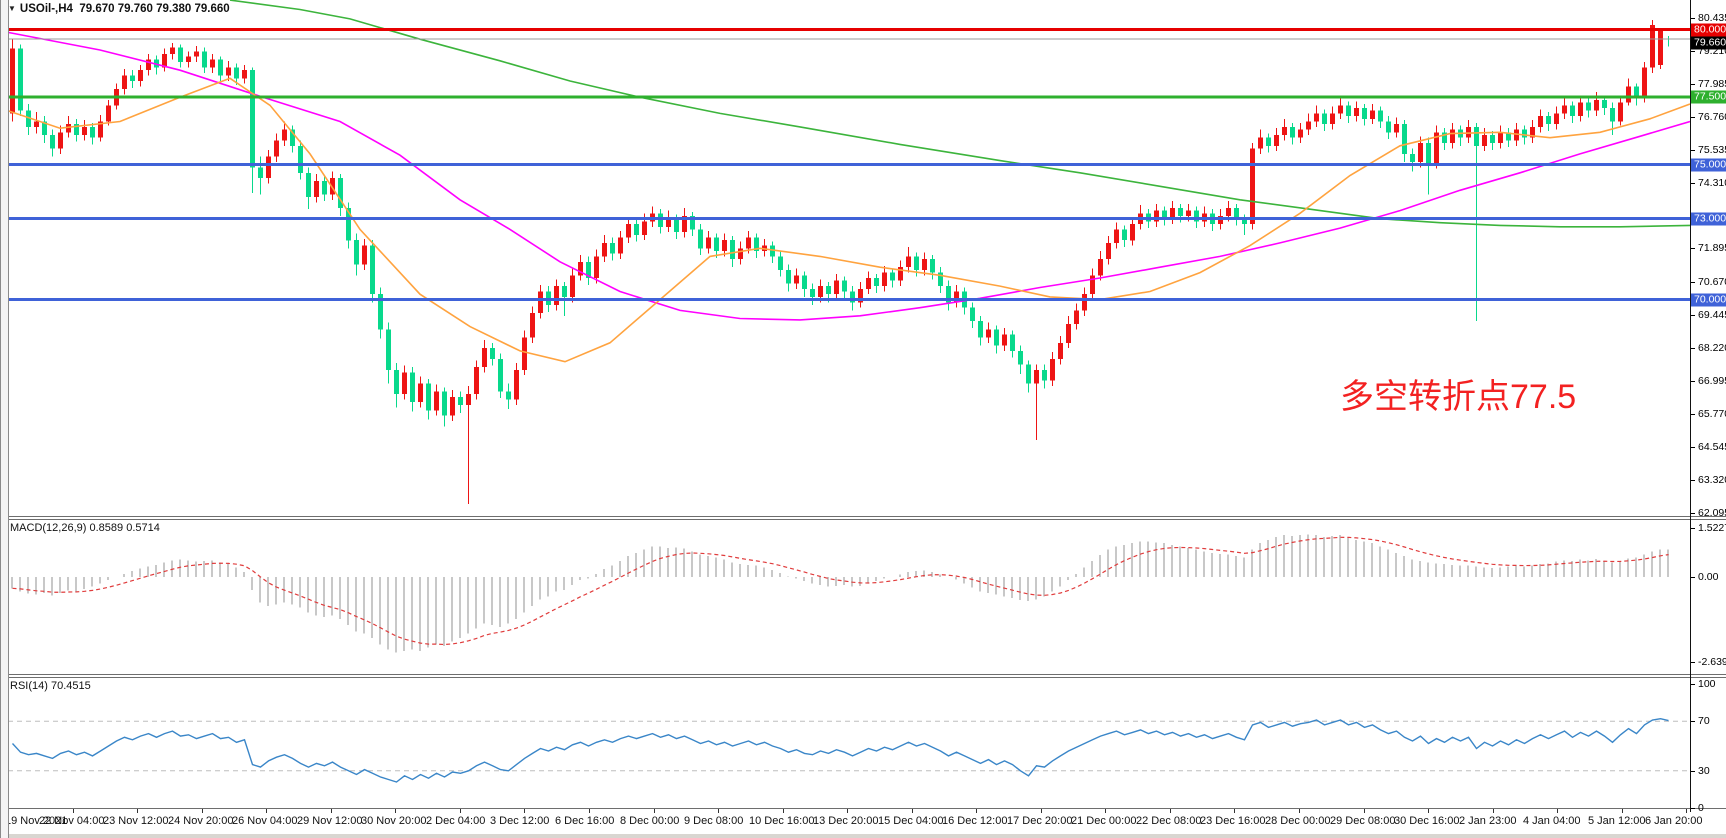 The height and width of the screenshot is (838, 1726). Describe the element at coordinates (1674, 821) in the screenshot. I see `time-label: 6 Jan 20:00` at that location.